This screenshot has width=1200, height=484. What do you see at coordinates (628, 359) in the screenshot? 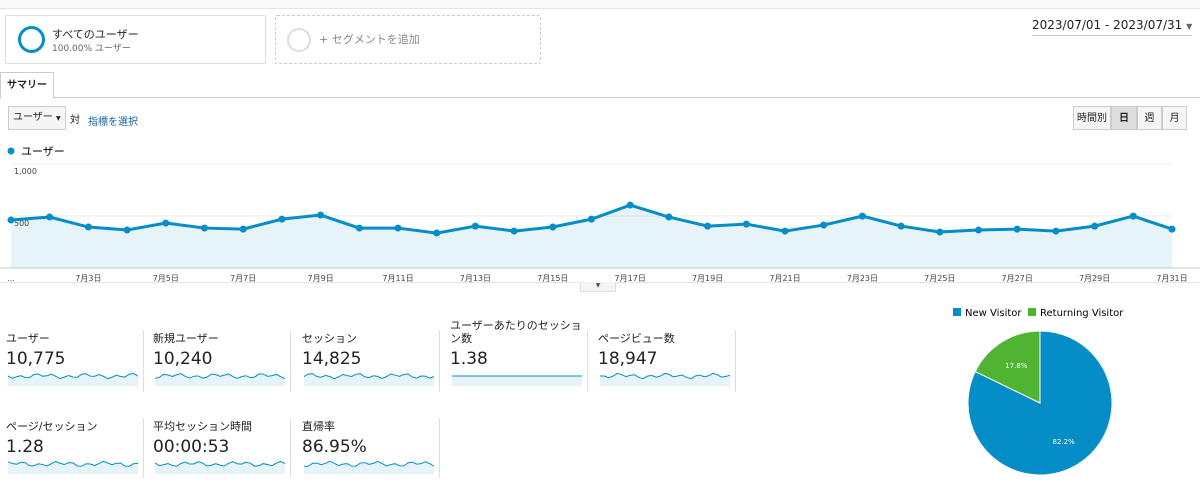
I see `metric-value: 18,947` at bounding box center [628, 359].